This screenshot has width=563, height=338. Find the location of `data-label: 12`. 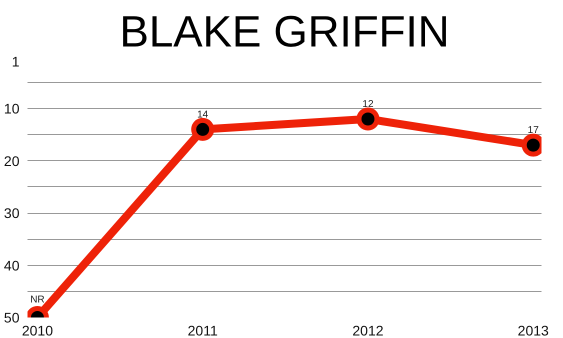

data-label: 12 is located at coordinates (368, 104).